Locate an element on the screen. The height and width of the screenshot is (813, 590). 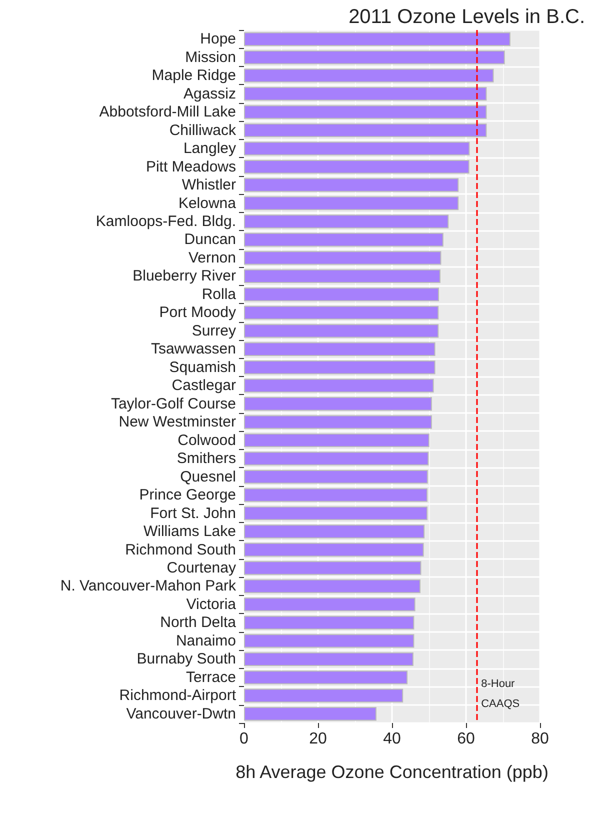
y-tick-label: Port Moody is located at coordinates (197, 313).